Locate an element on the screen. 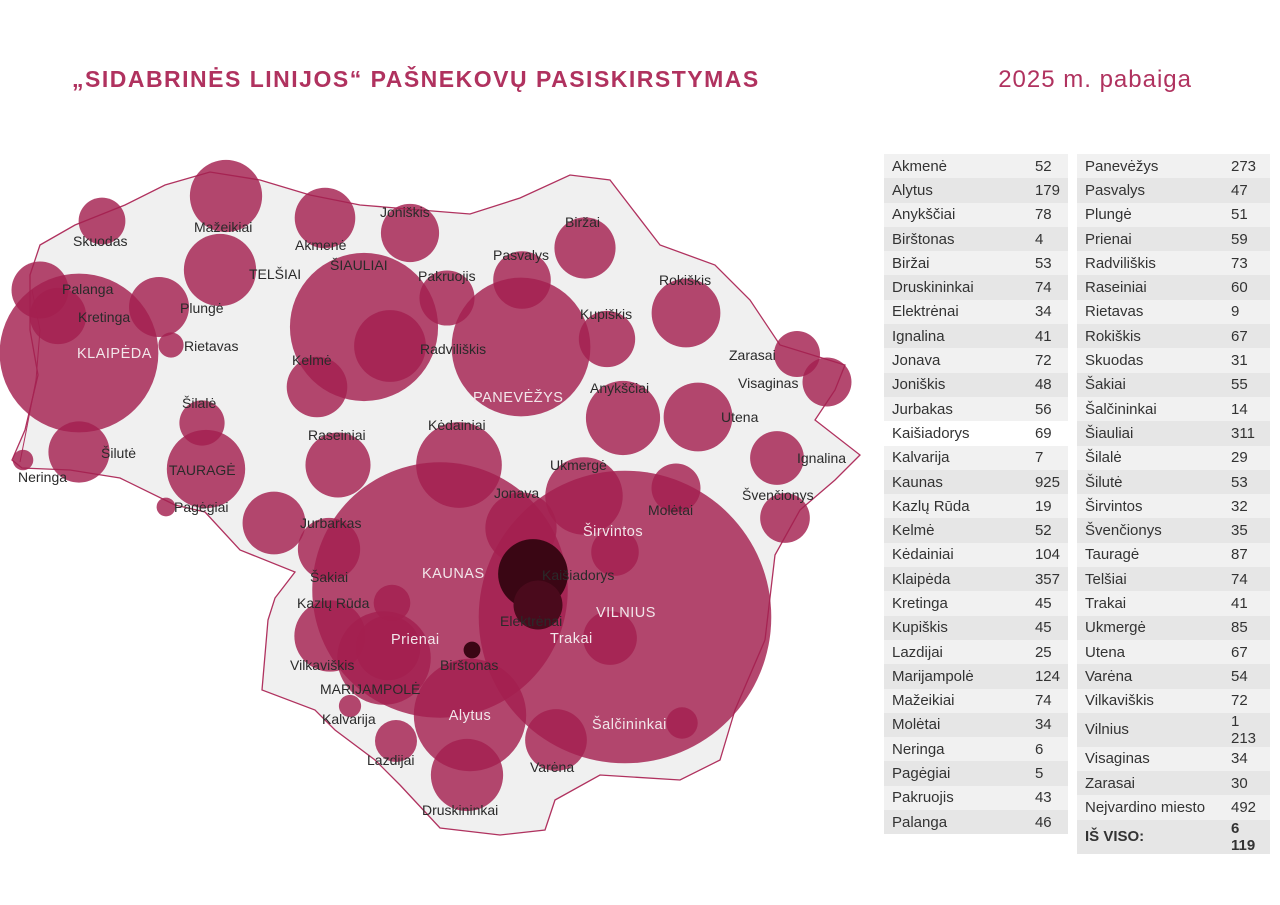 The image size is (1280, 905). city-count: 5 is located at coordinates (1047, 773).